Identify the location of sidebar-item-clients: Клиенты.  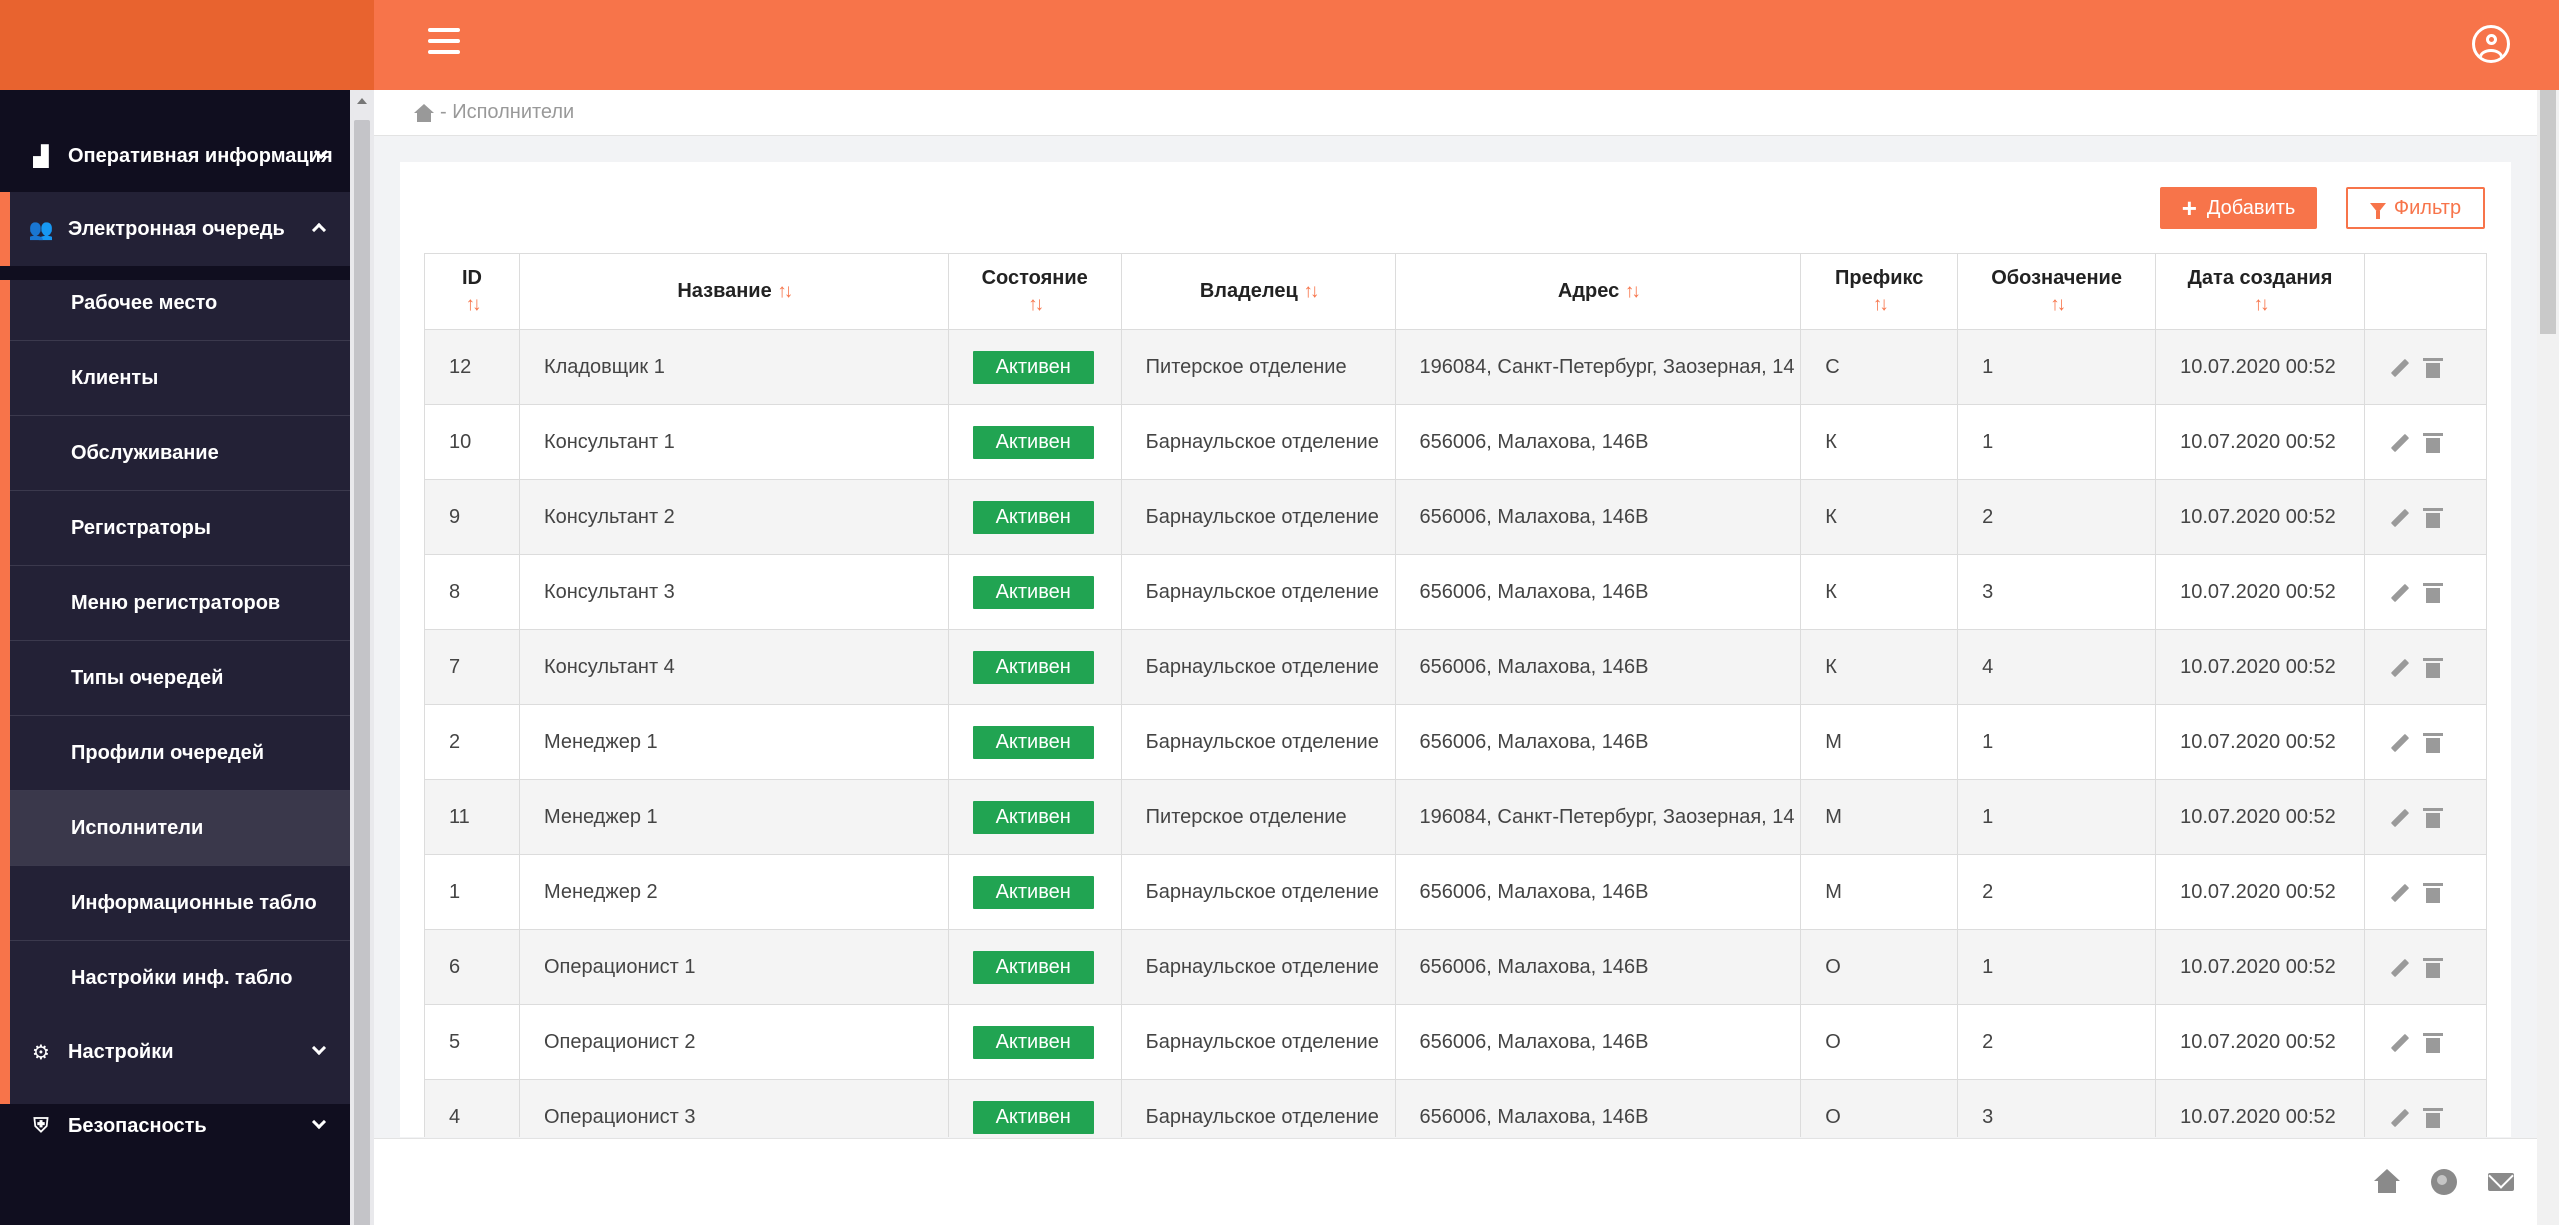
(180, 378).